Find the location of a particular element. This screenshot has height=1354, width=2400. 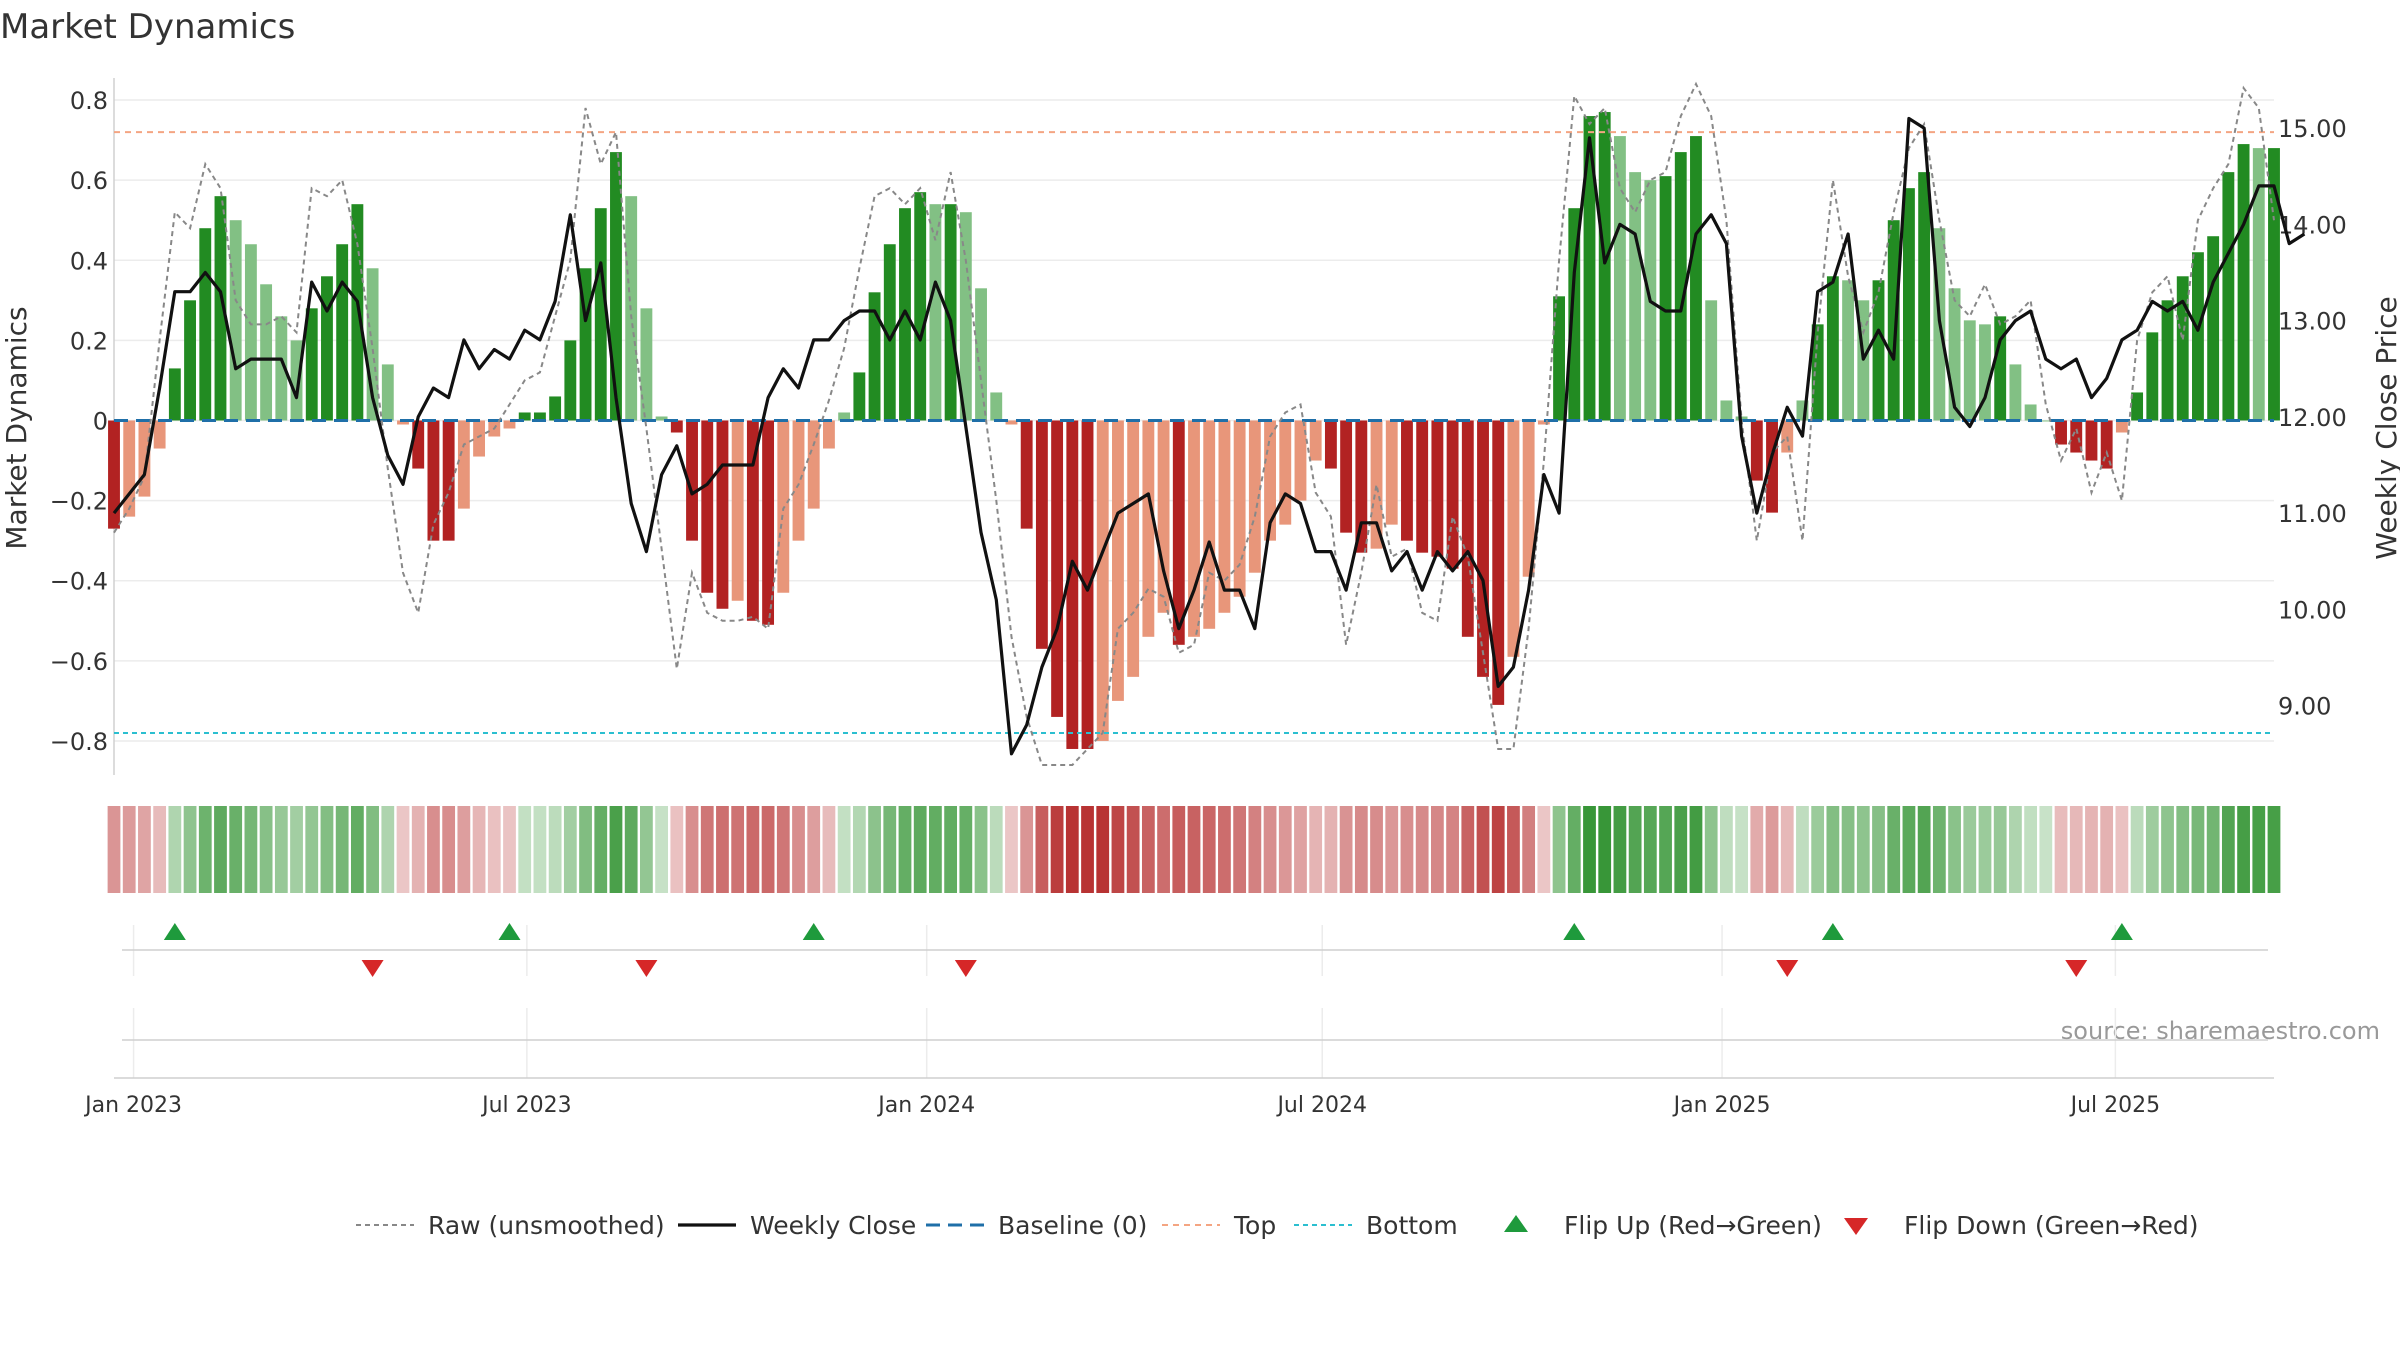

legend-label: Weekly Close is located at coordinates (833, 1225).